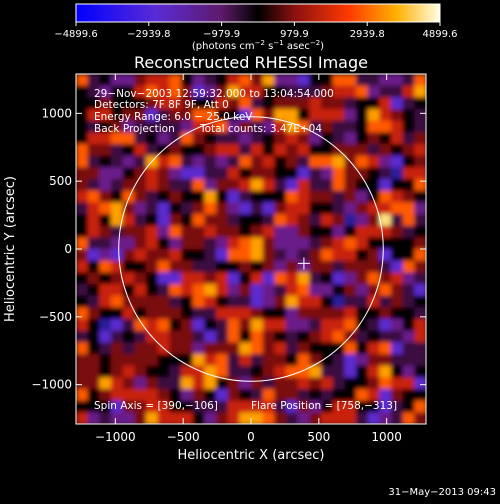 Image resolution: width=500 pixels, height=504 pixels. I want to click on x-tick-label: 1000, so click(386, 437).